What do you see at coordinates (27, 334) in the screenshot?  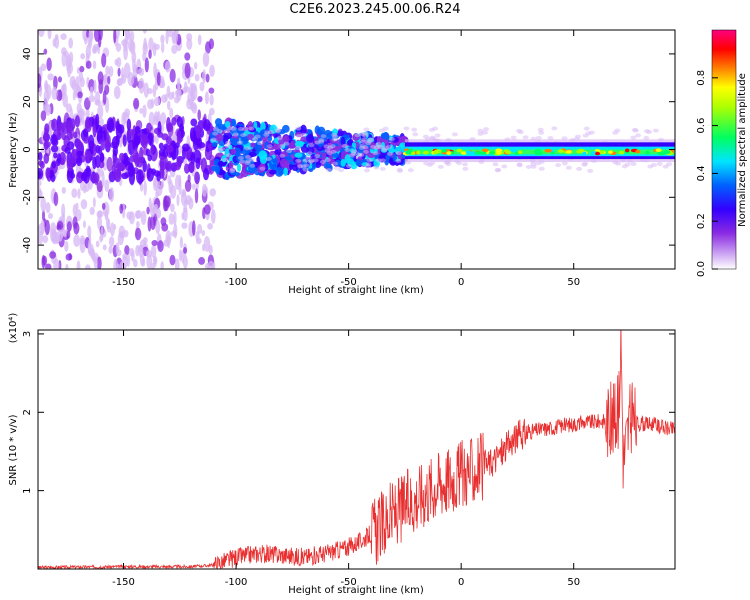 I see `snr-y-tick-label: 3` at bounding box center [27, 334].